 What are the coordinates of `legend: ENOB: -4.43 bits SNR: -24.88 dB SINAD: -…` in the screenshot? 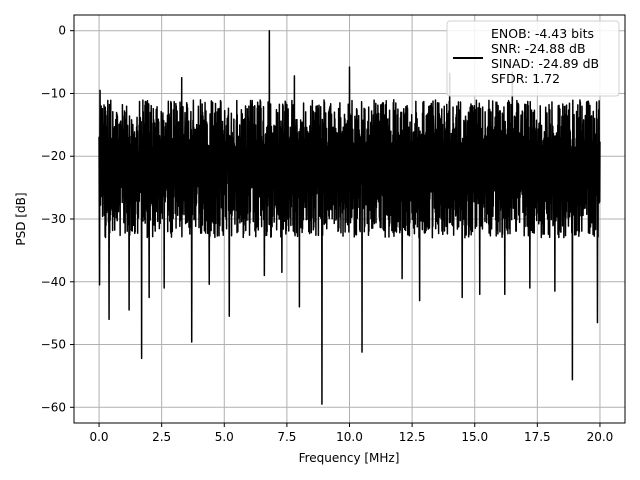 It's located at (533, 58).